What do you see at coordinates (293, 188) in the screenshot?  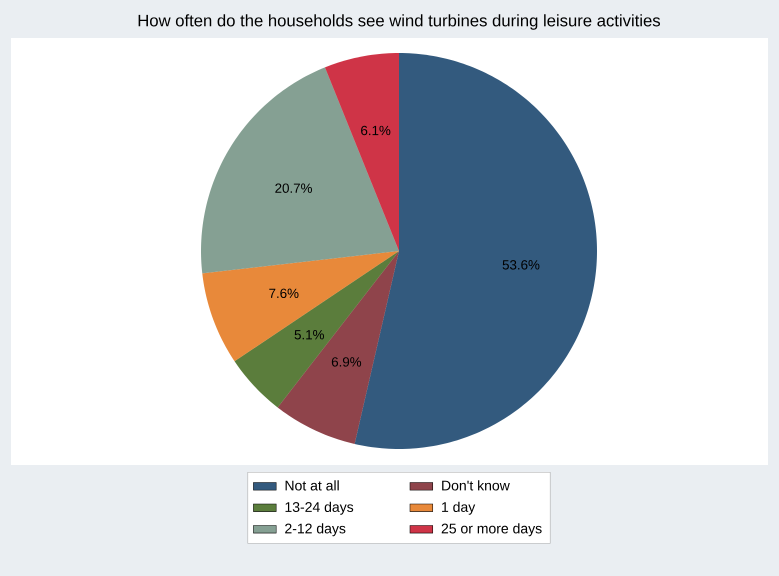 I see `data-label: 20.7%` at bounding box center [293, 188].